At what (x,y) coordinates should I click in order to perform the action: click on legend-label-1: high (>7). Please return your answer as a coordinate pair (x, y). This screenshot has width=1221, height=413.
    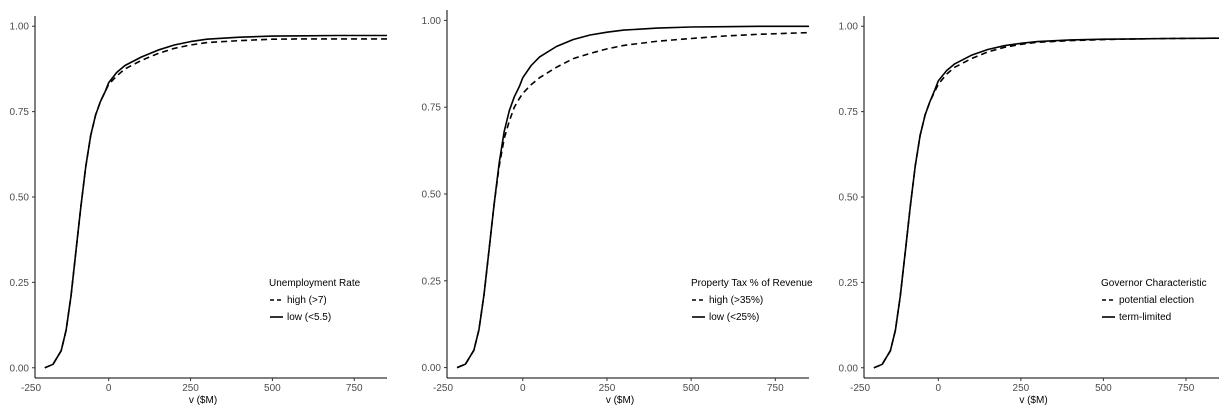
    Looking at the image, I should click on (307, 300).